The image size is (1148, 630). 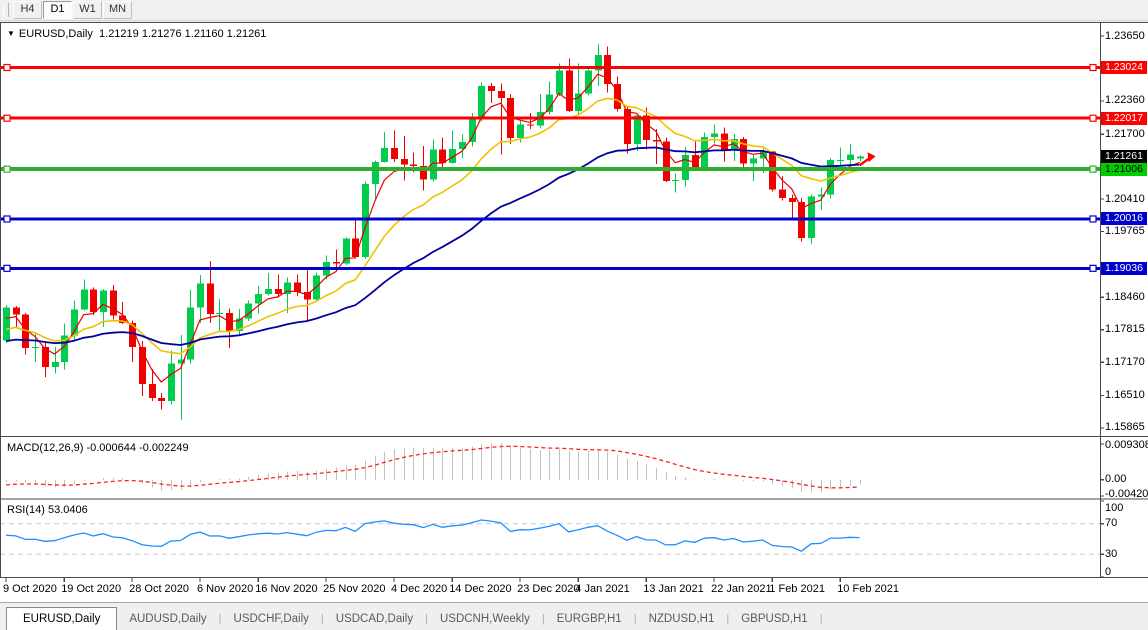 I want to click on price-axis-tick: 1.19765, so click(x=1125, y=231).